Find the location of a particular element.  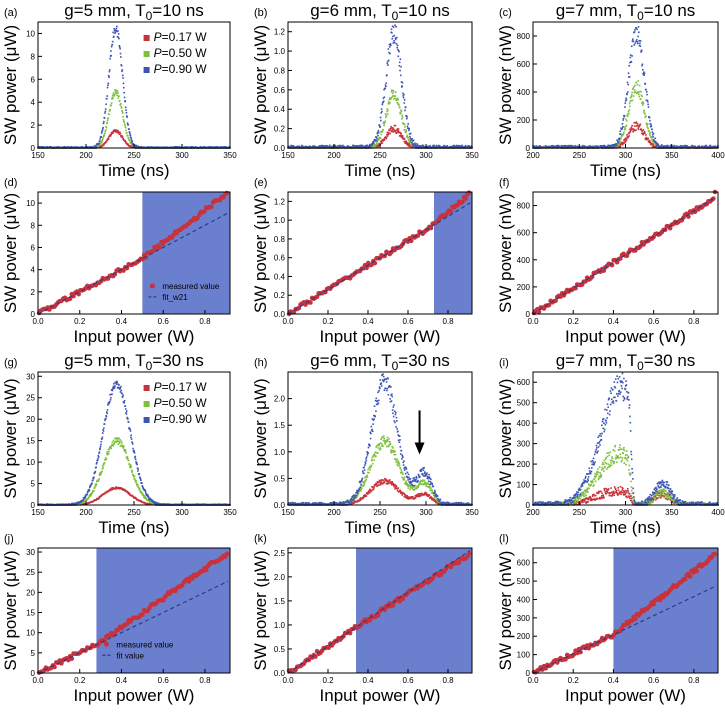

y-tick-label: 0.0 is located at coordinates (280, 148).